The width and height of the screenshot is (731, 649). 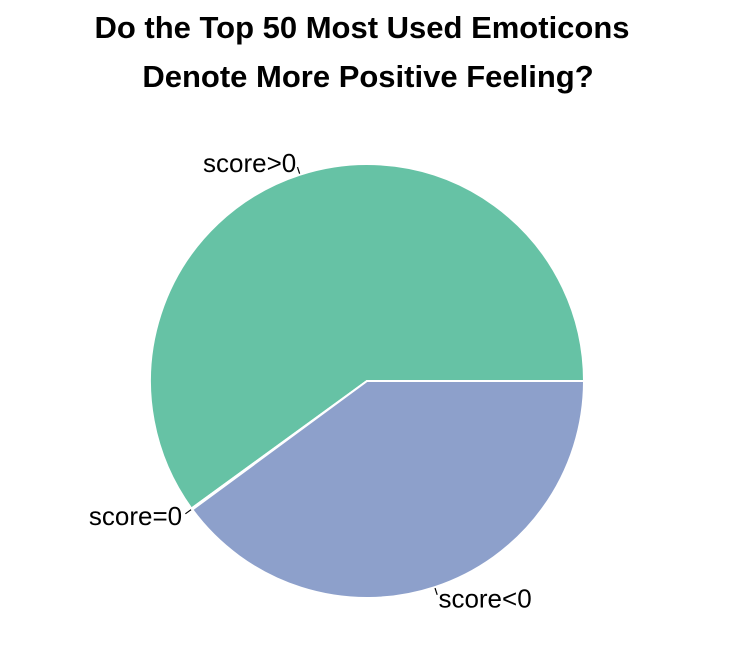 I want to click on pie-slice-label-1: score=0, so click(x=135, y=516).